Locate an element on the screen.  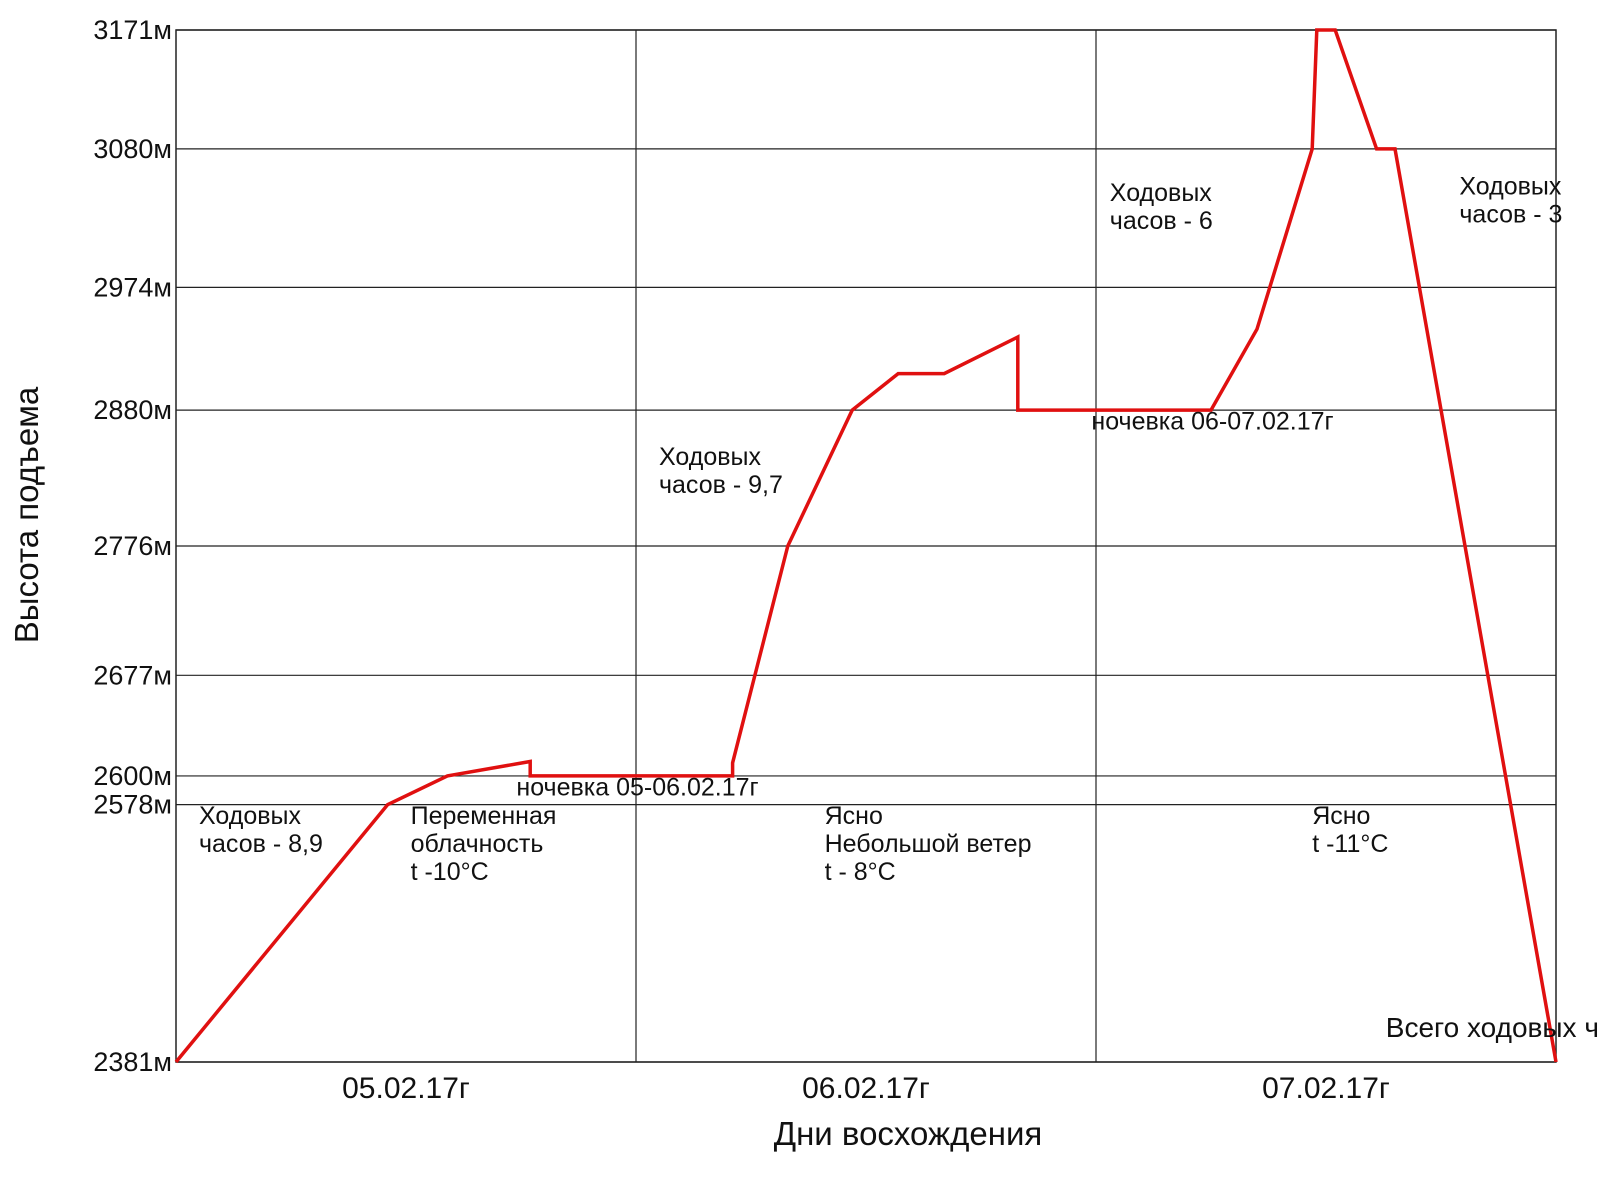
x-tick-label: 07.02.17г is located at coordinates (1326, 1088).